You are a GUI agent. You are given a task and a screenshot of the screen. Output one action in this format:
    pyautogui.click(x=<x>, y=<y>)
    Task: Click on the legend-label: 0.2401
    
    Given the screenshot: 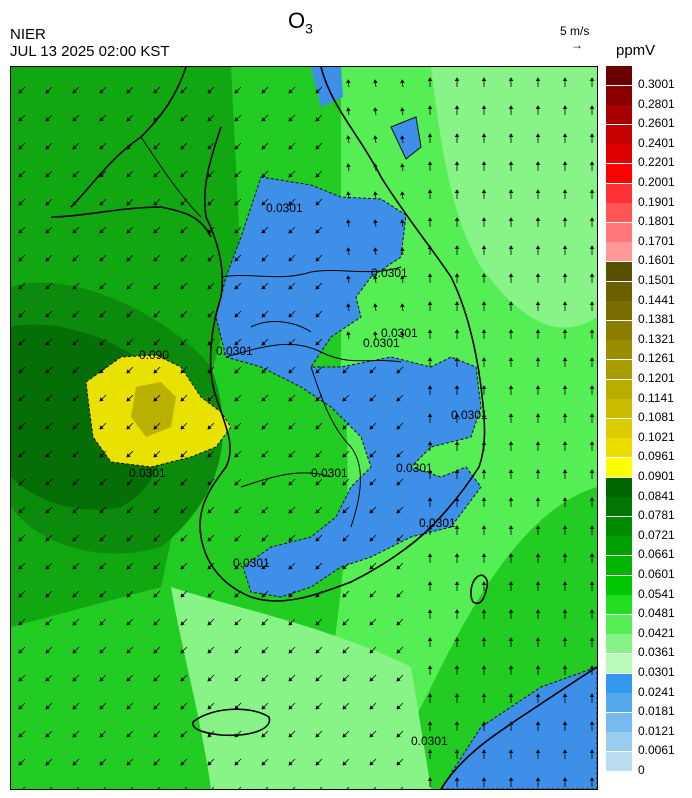 What is the action you would take?
    pyautogui.click(x=656, y=142)
    